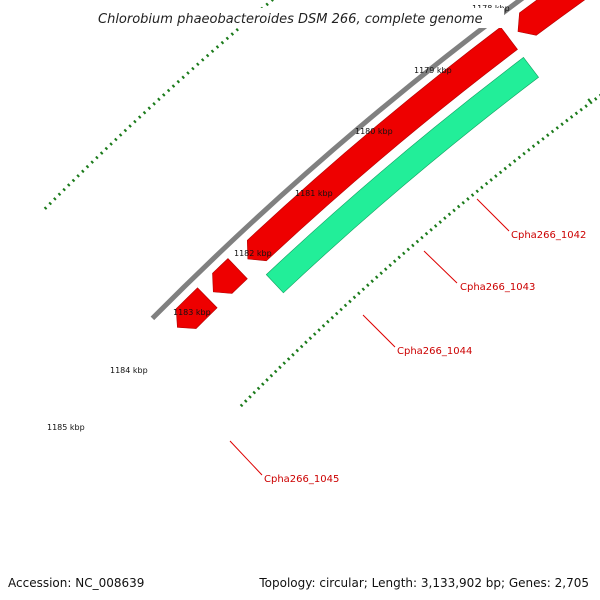  I want to click on tick-label-1181: 1181 kbp, so click(314, 193).